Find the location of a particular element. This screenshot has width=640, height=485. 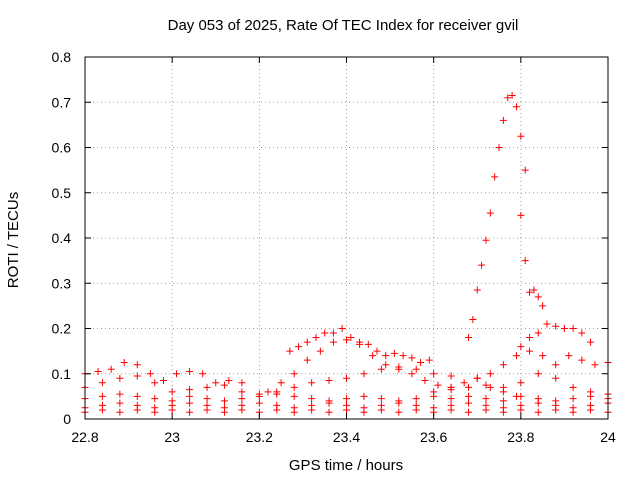

series-late-rise-b is located at coordinates (556, 335).